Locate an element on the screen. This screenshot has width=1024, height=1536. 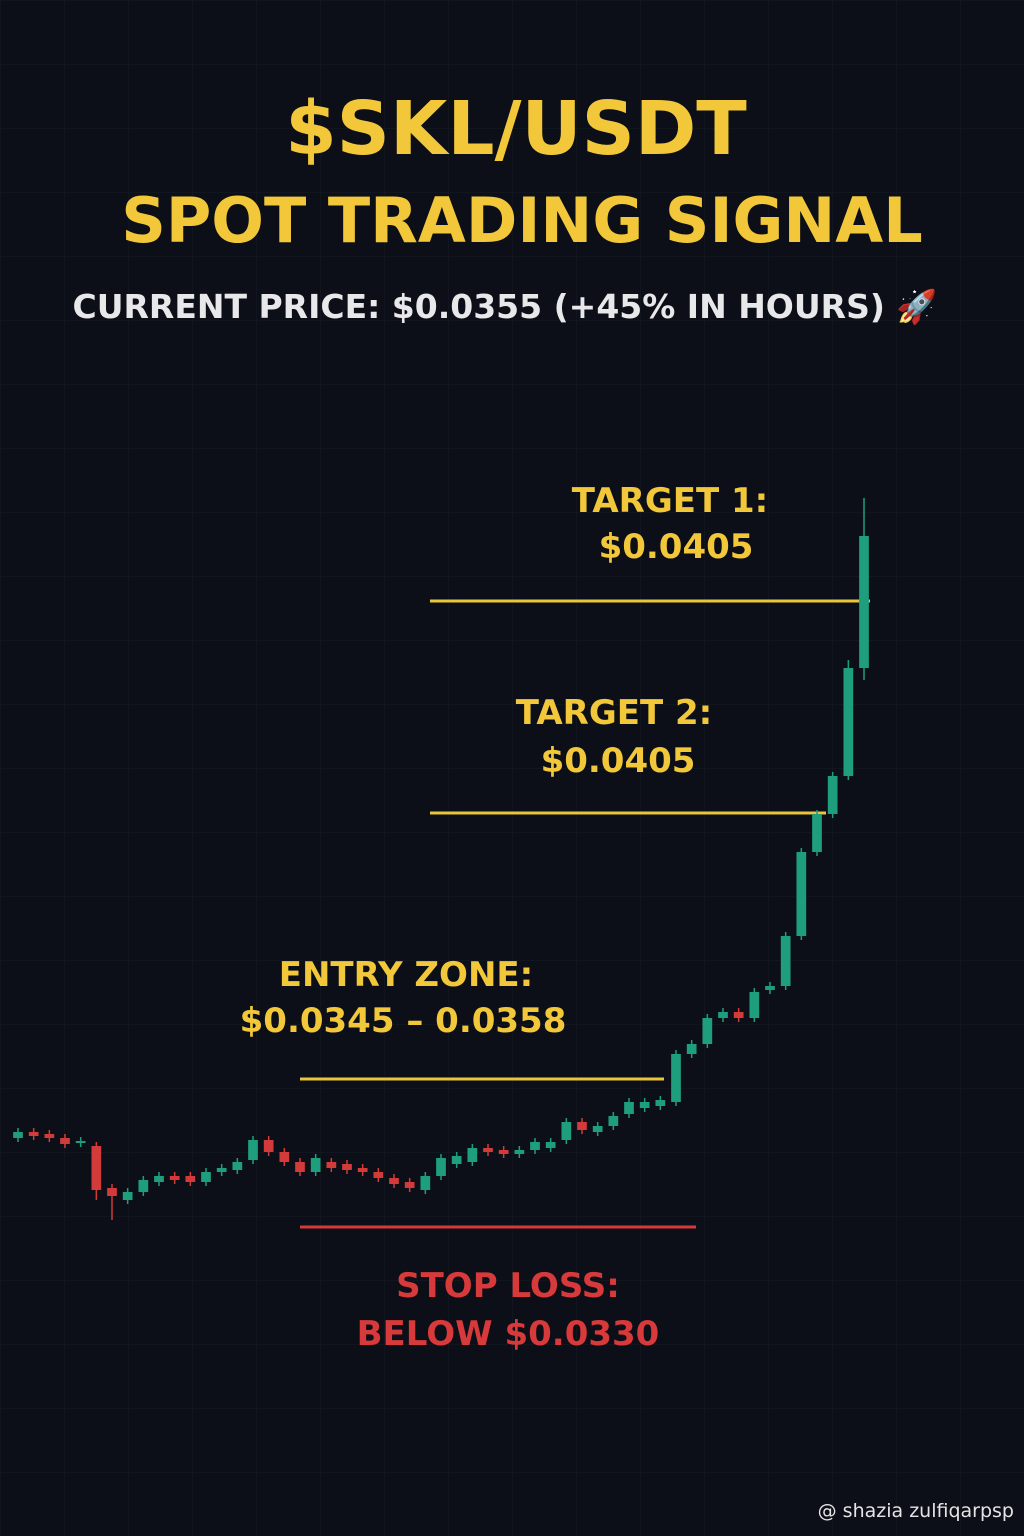
target2-price: $0.0405 is located at coordinates (618, 761).